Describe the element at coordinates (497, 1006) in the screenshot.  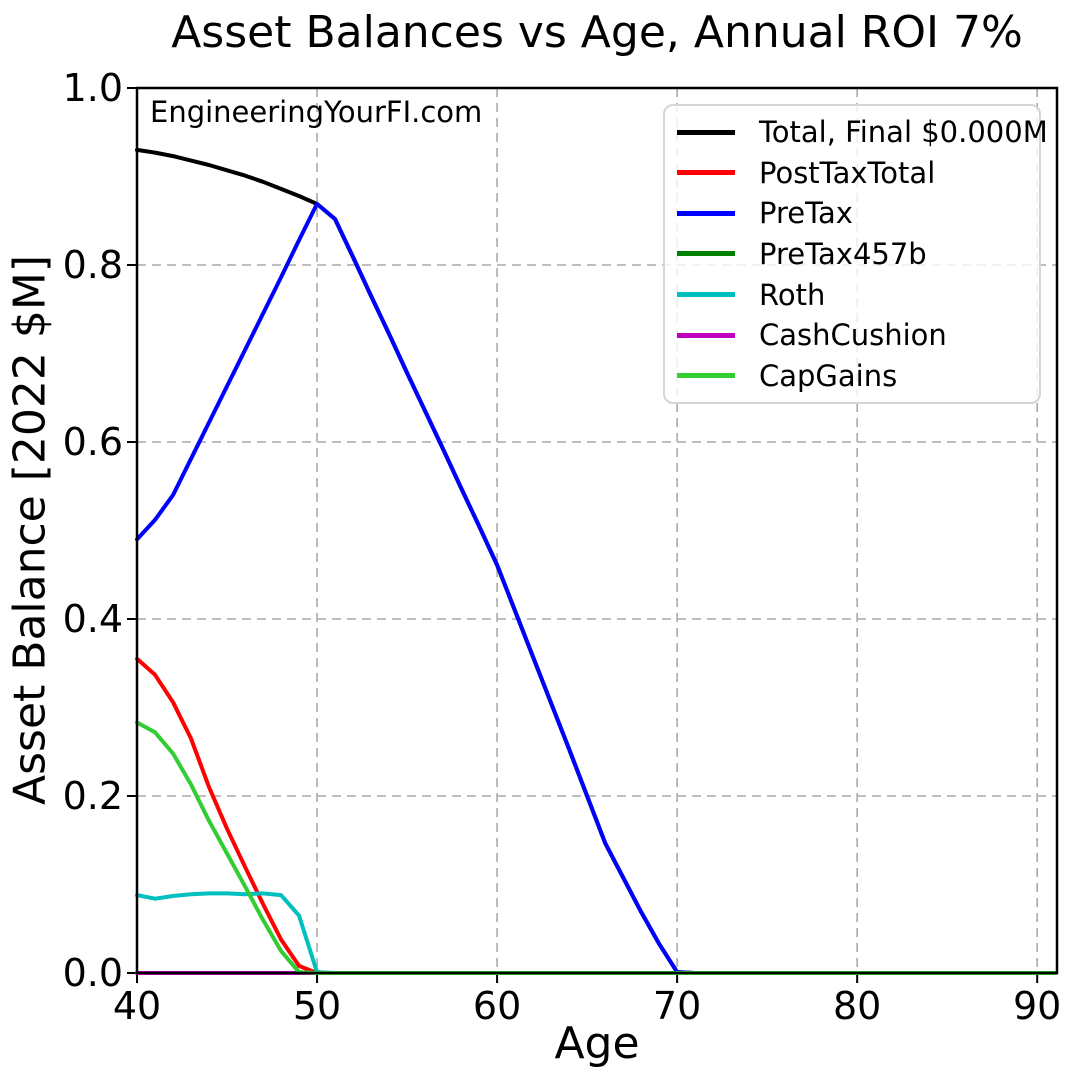
I see `x-tick-label: 60` at that location.